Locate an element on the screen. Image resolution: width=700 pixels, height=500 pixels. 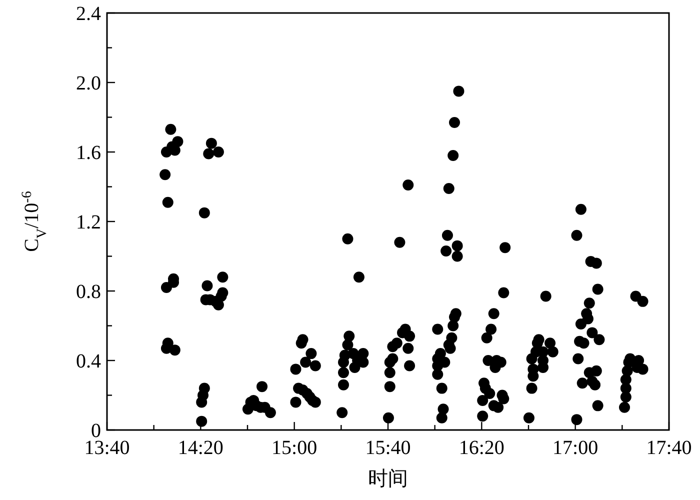
x-tick-label: 17:40 is located at coordinates (669, 448).